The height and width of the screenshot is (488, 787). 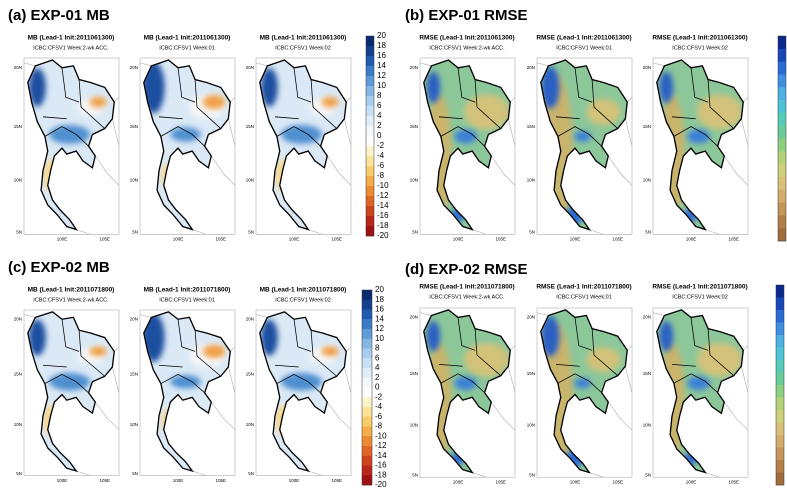 I want to click on colorbar-frame, so click(x=782, y=138).